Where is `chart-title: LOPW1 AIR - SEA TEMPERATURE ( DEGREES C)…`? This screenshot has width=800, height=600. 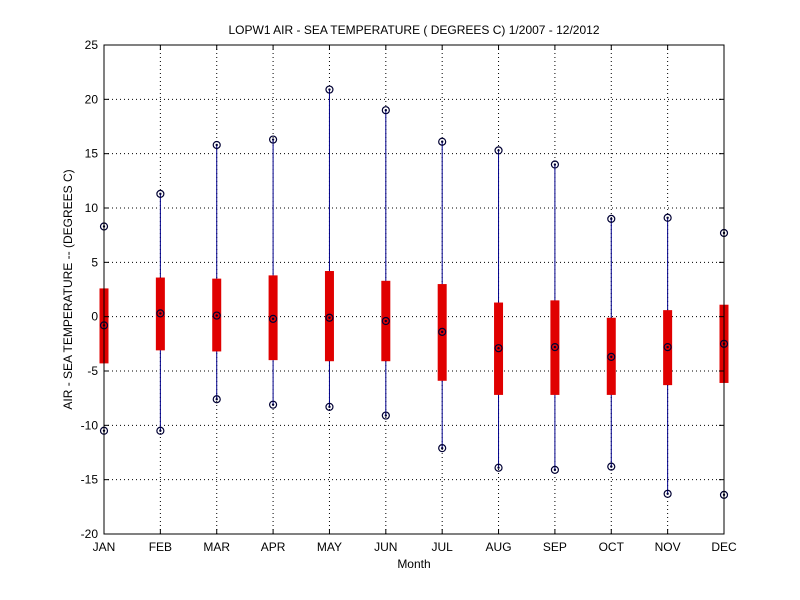 chart-title: LOPW1 AIR - SEA TEMPERATURE ( DEGREES C)… is located at coordinates (413, 30).